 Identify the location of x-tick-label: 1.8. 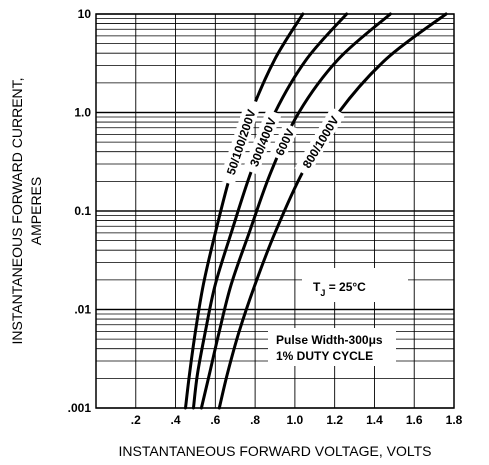
(454, 420).